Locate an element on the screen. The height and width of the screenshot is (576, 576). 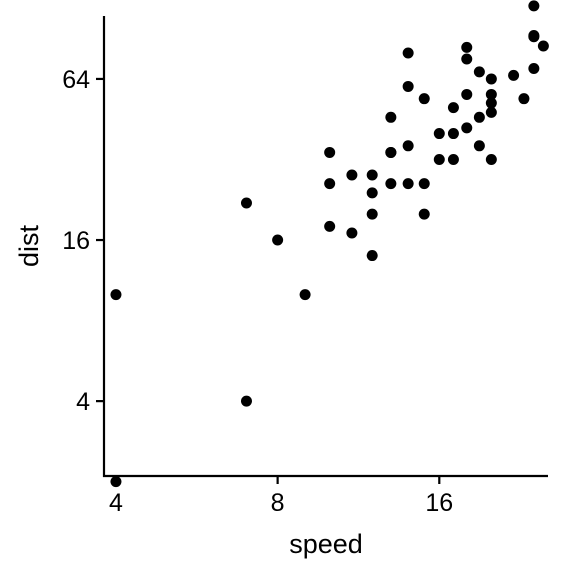
x-tick-label: 16 is located at coordinates (439, 503).